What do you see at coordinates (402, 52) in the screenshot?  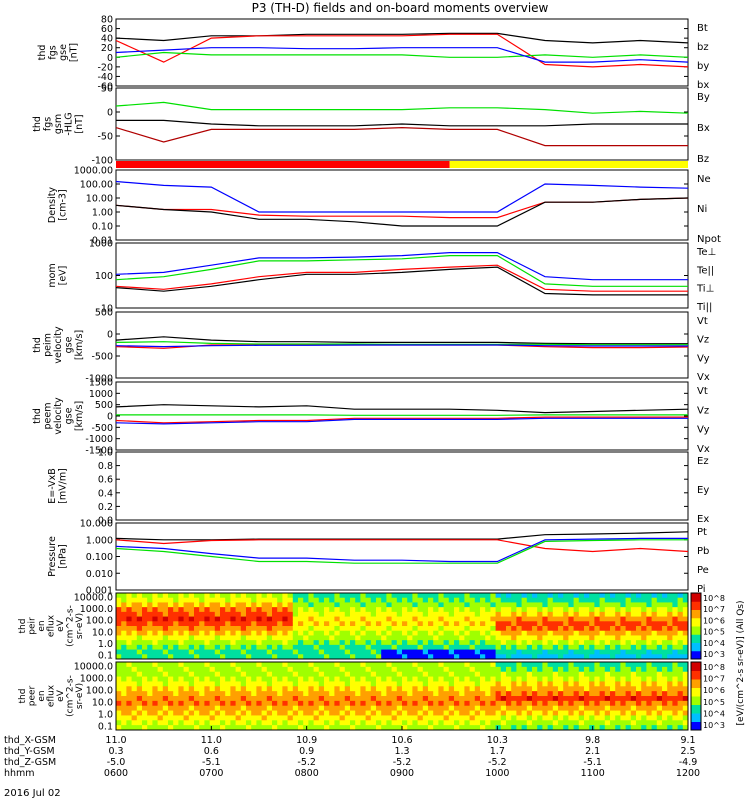 I see `panel-frame` at bounding box center [402, 52].